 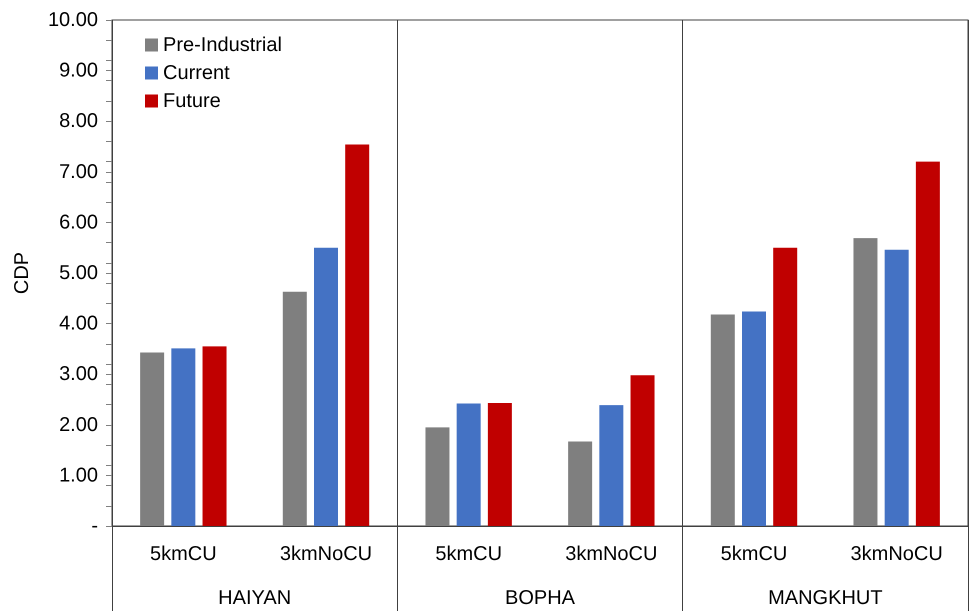 What do you see at coordinates (94, 526) in the screenshot?
I see `y-tick-label: -` at bounding box center [94, 526].